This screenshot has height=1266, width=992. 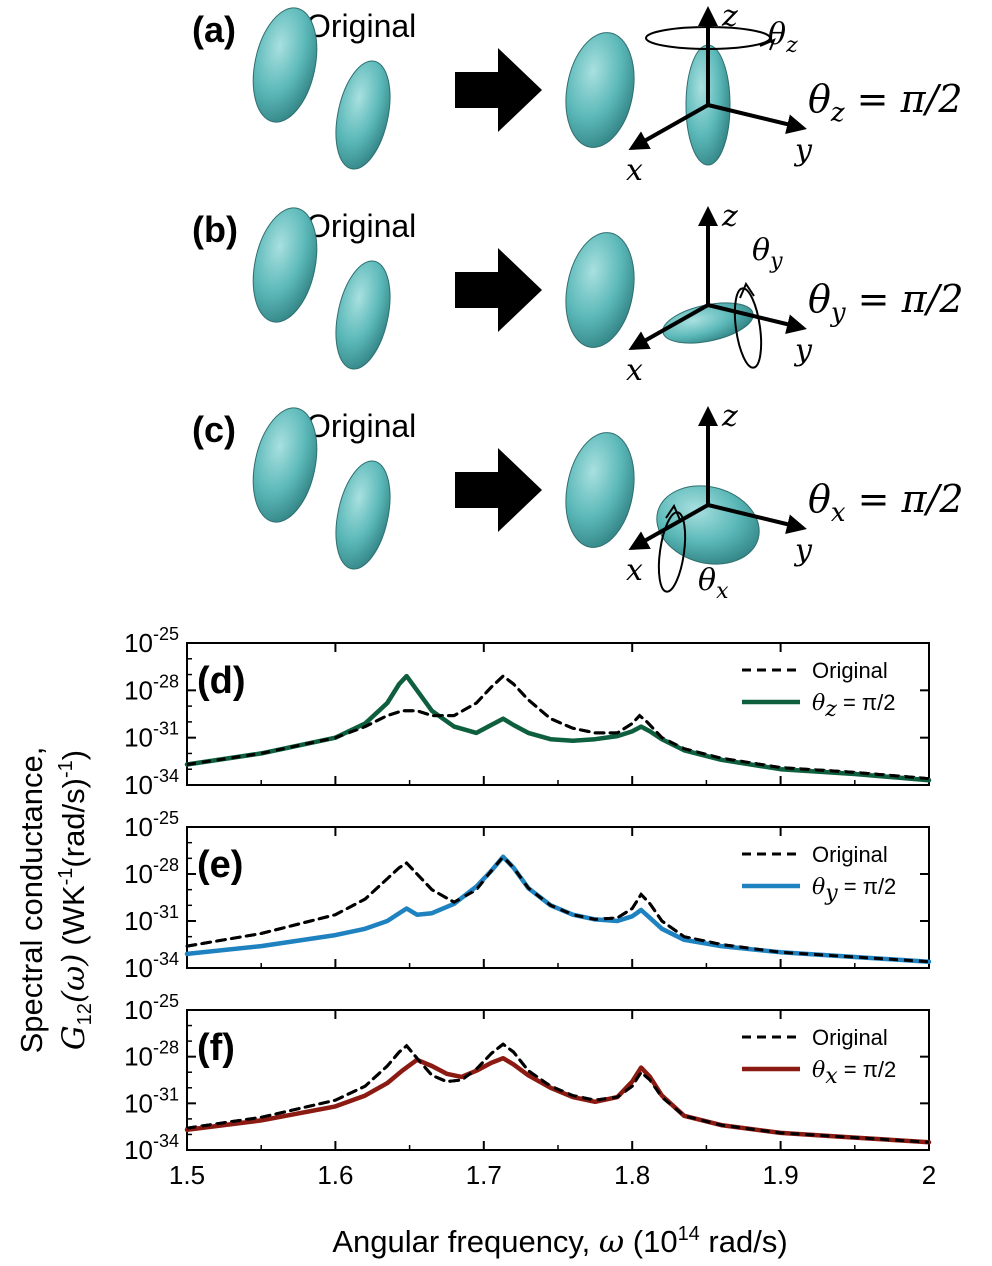 What do you see at coordinates (216, 1048) in the screenshot?
I see `chart-panel-letter: (f)` at bounding box center [216, 1048].